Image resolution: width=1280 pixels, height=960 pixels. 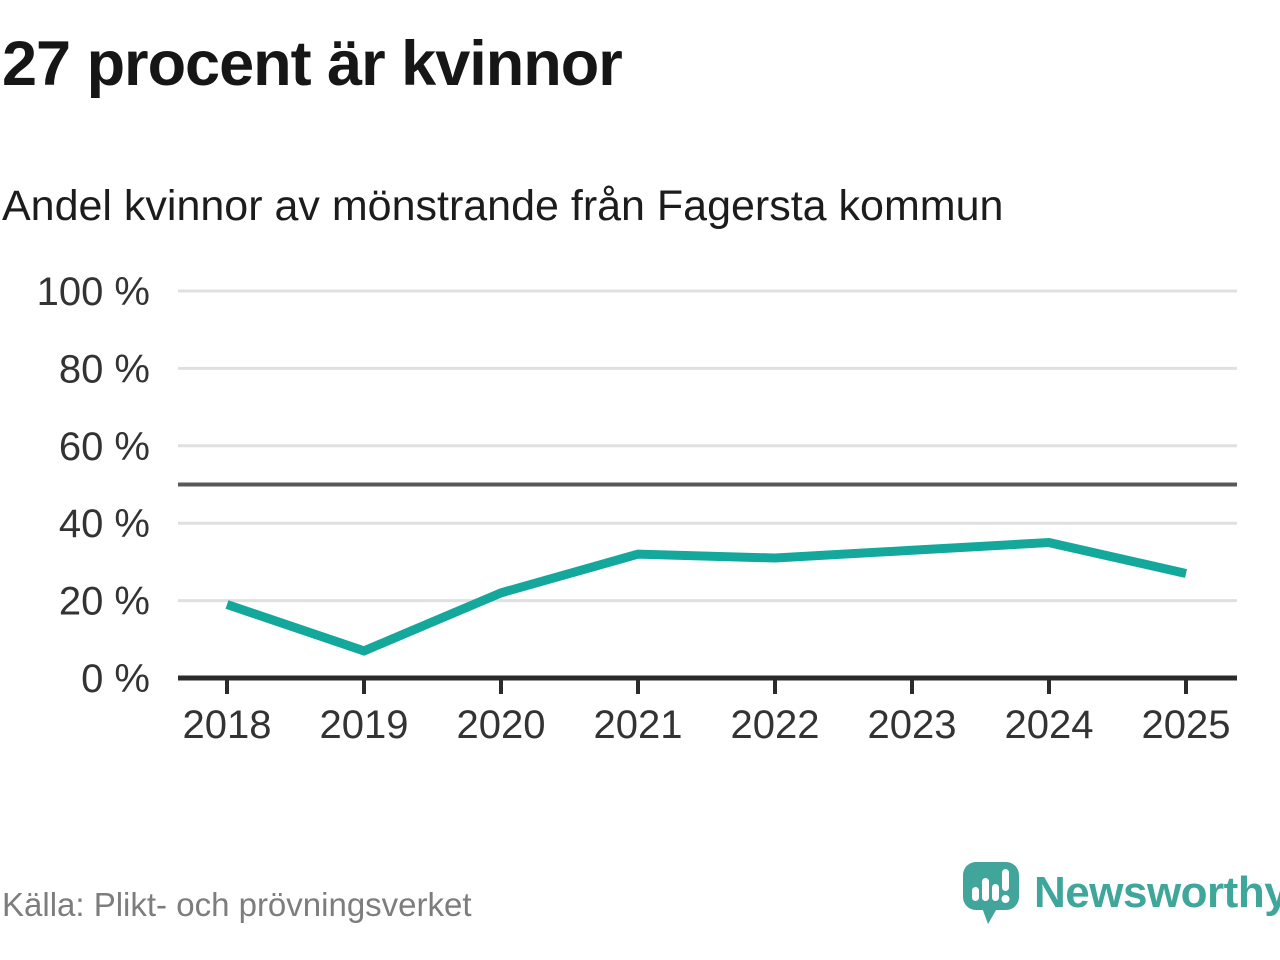 I want to click on x-axis-label: 2022, so click(x=775, y=725).